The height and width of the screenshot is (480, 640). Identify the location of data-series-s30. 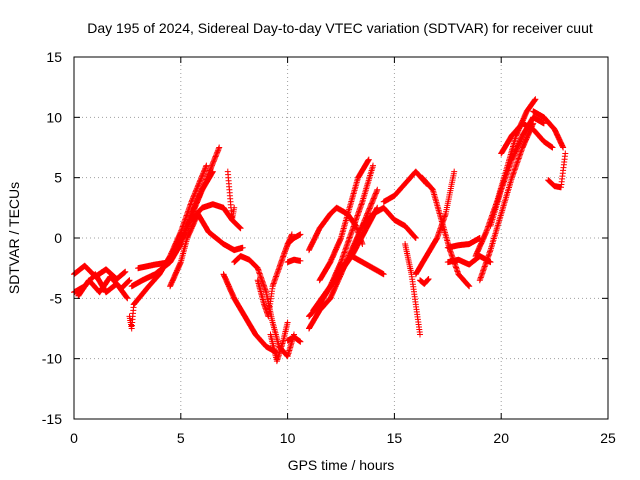
(463, 243).